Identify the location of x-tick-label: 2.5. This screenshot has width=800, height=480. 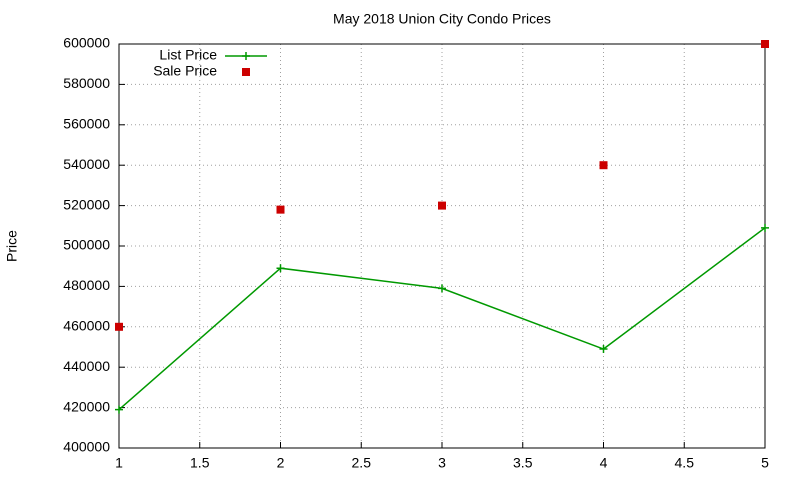
(362, 463).